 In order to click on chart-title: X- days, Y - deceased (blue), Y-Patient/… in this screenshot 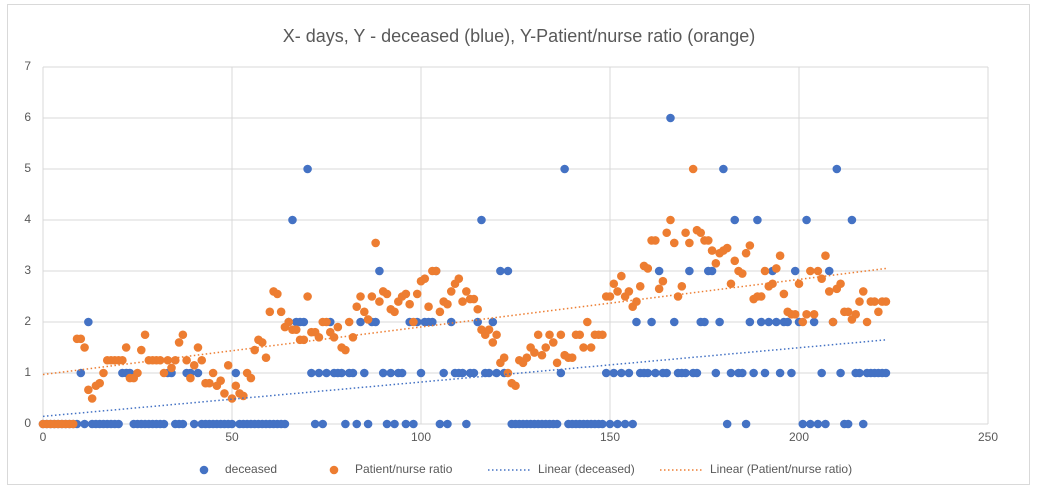, I will do `click(519, 36)`.